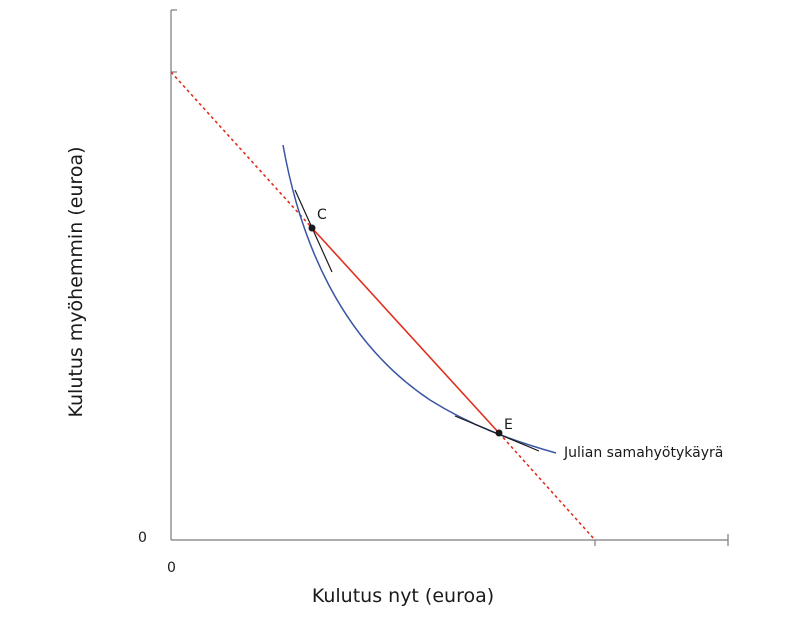 The height and width of the screenshot is (619, 810). I want to click on budget-line-segment, so click(405, 330).